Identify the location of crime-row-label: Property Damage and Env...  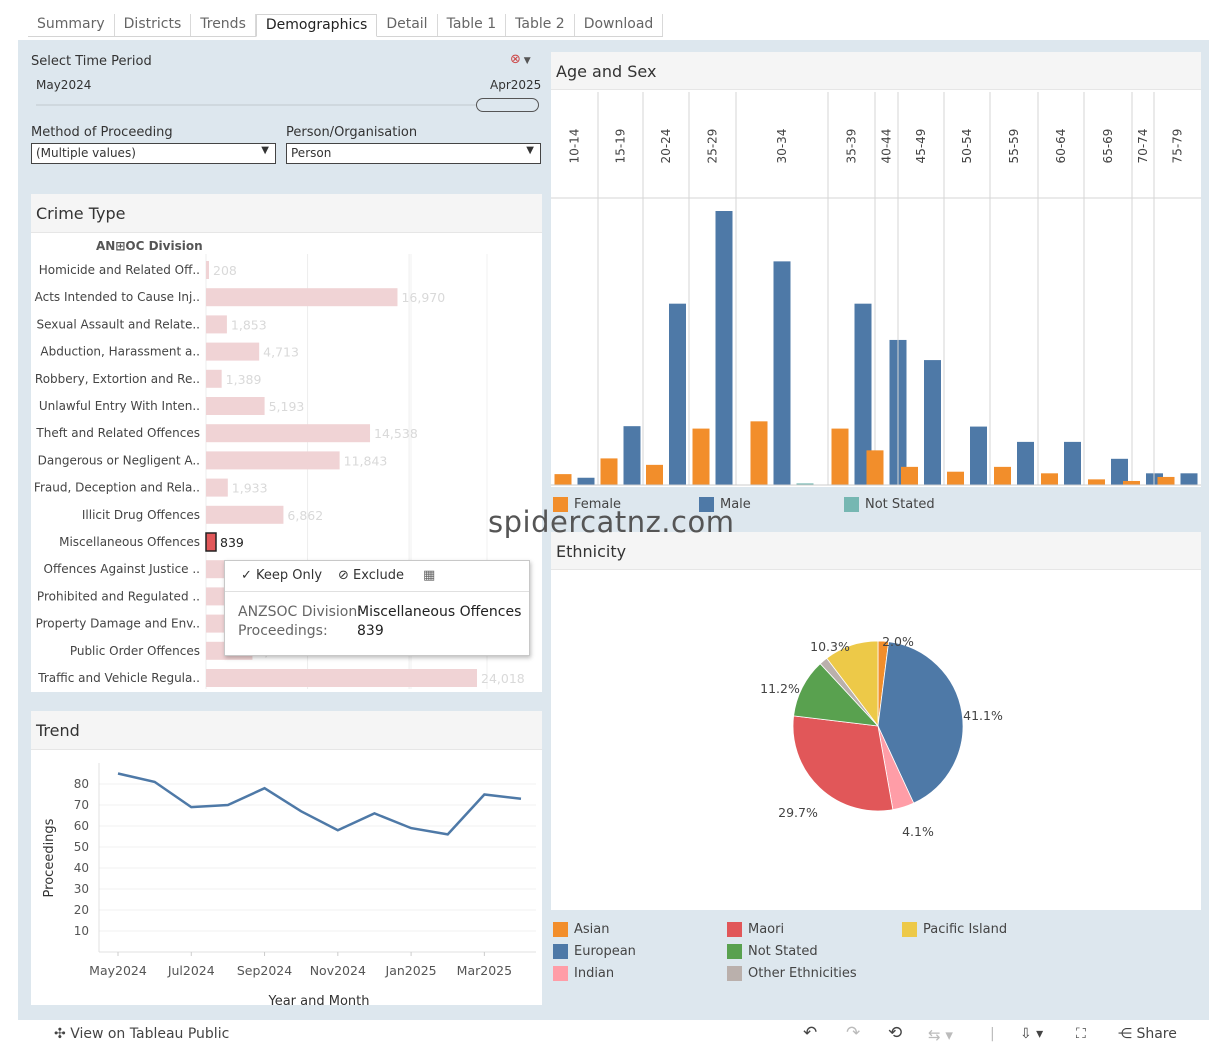
(118, 624).